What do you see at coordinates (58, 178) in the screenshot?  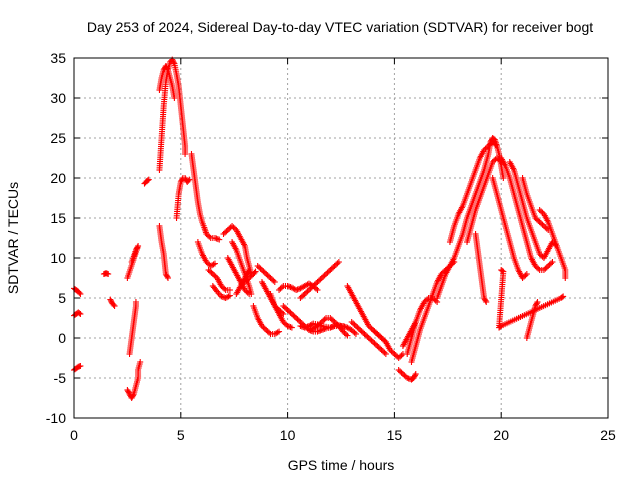 I see `y-tick-label: 20` at bounding box center [58, 178].